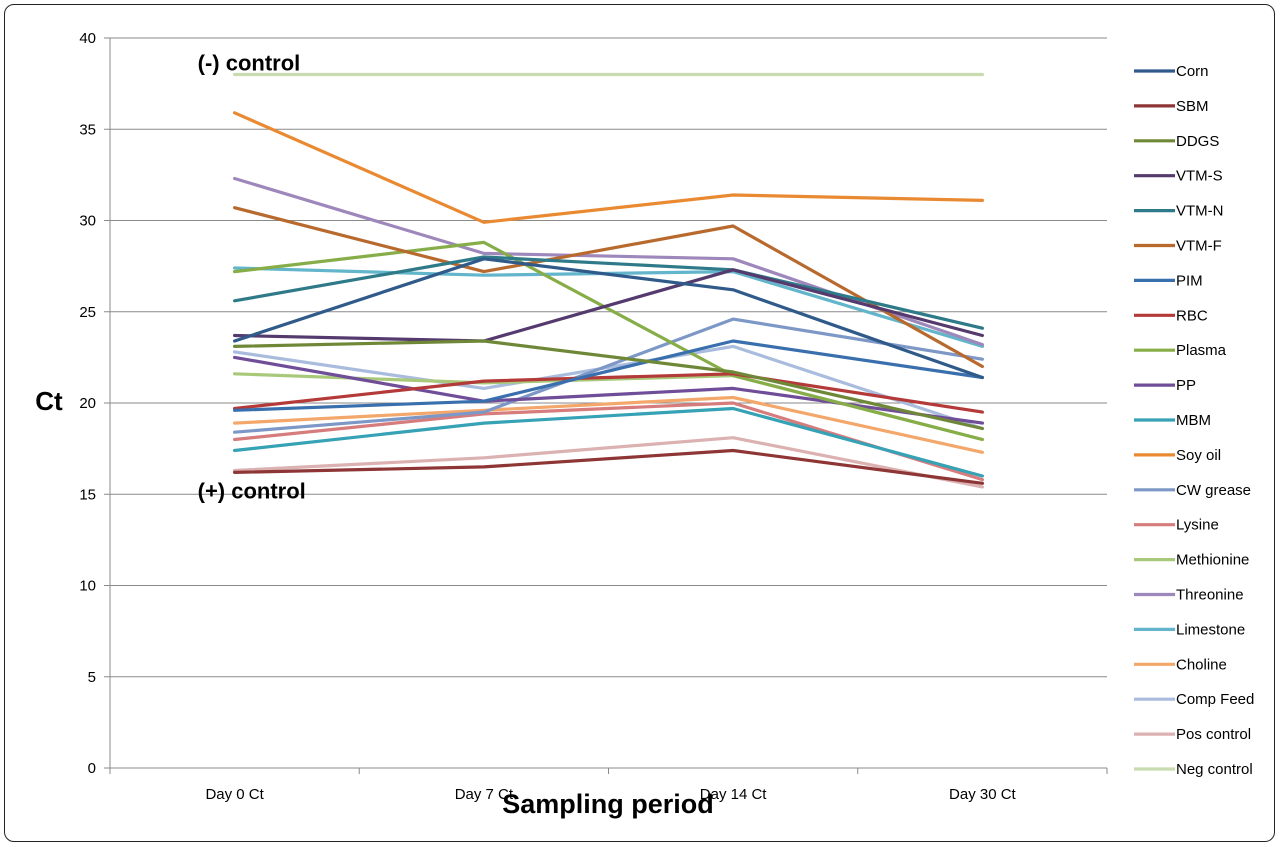  Describe the element at coordinates (1198, 455) in the screenshot. I see `legend-entry-label: Soy oil` at that location.